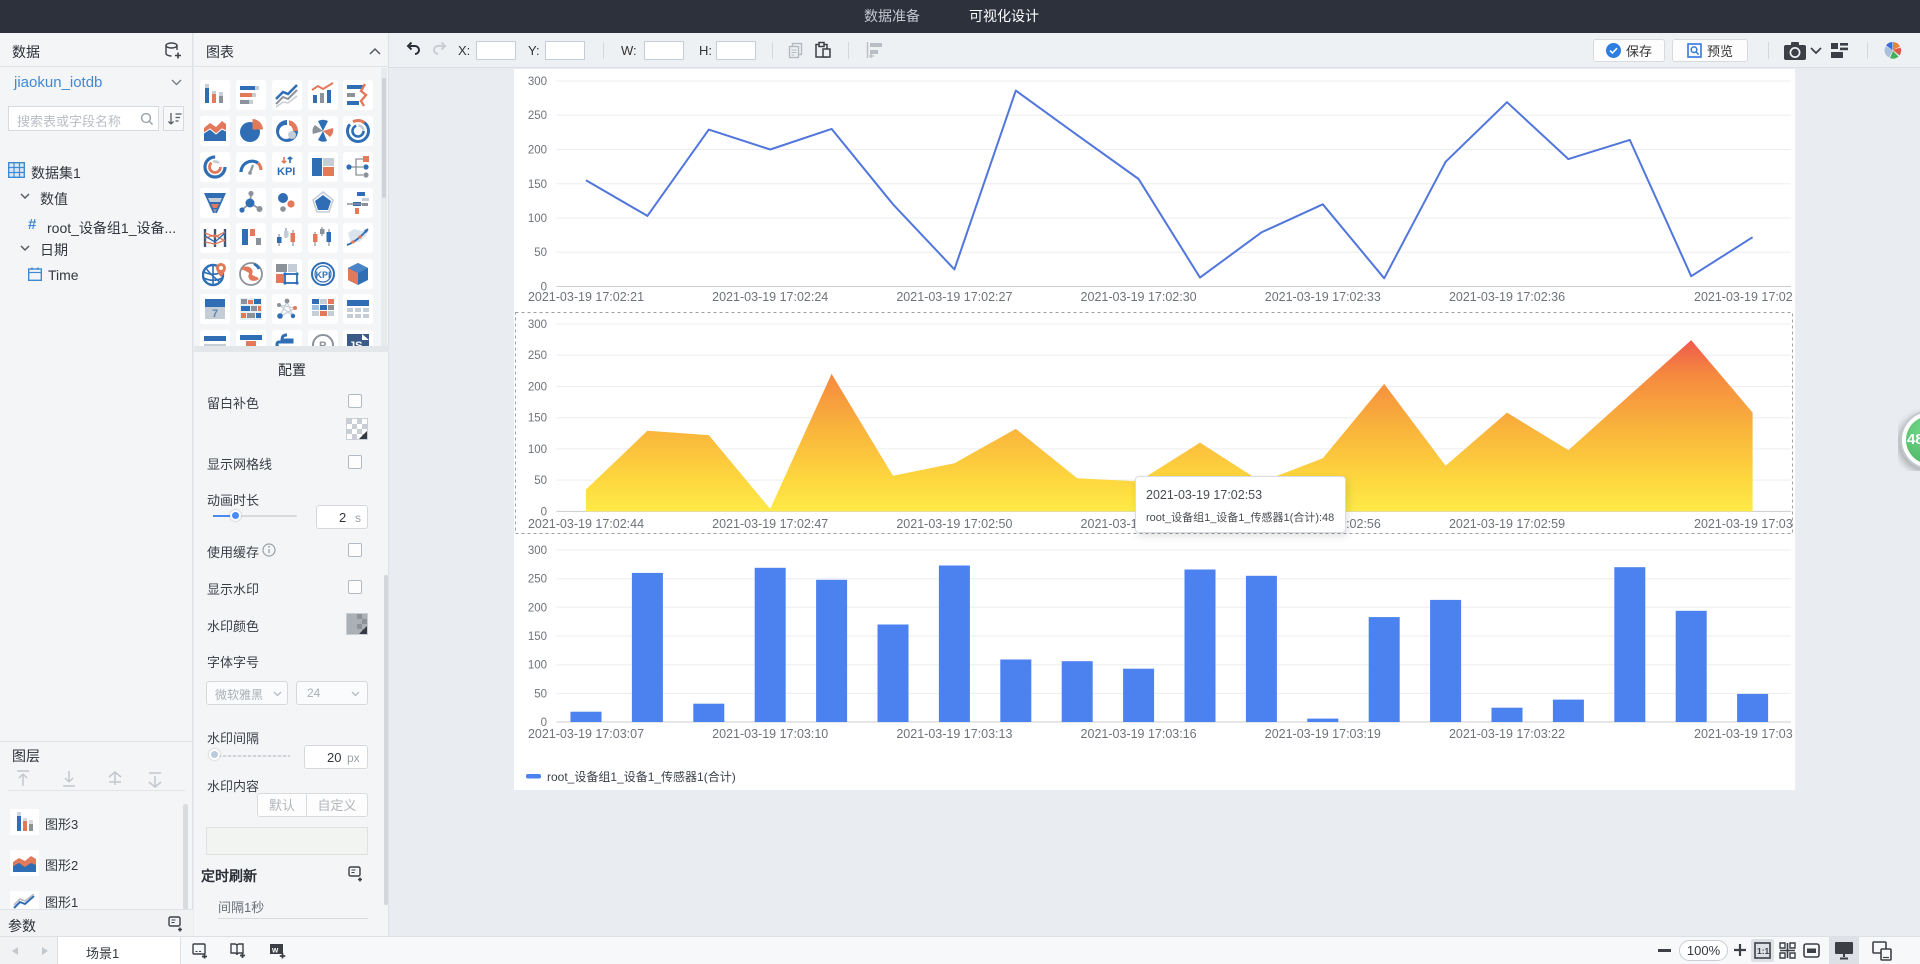 This screenshot has height=964, width=1920. What do you see at coordinates (1507, 297) in the screenshot?
I see `svg-text: 2021-03-19 17:02:36` at bounding box center [1507, 297].